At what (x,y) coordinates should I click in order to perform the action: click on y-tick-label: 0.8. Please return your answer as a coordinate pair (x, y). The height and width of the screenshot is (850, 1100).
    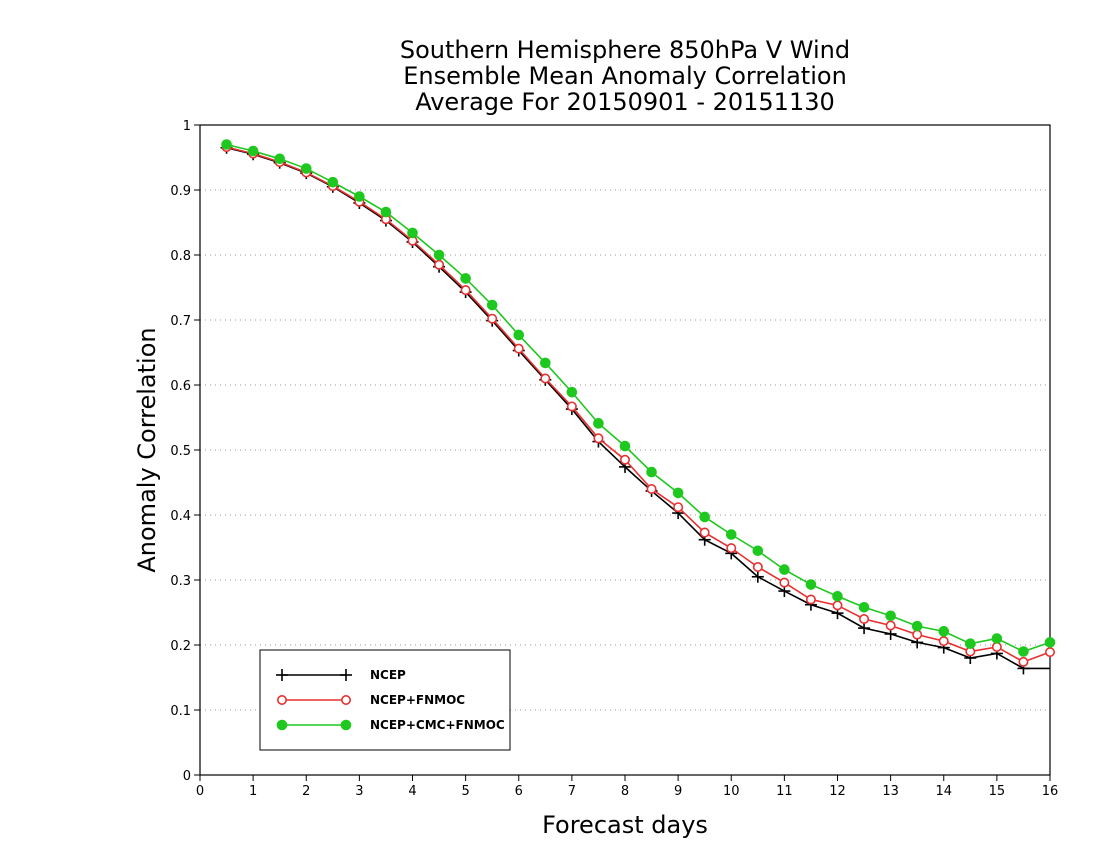
    Looking at the image, I should click on (180, 256).